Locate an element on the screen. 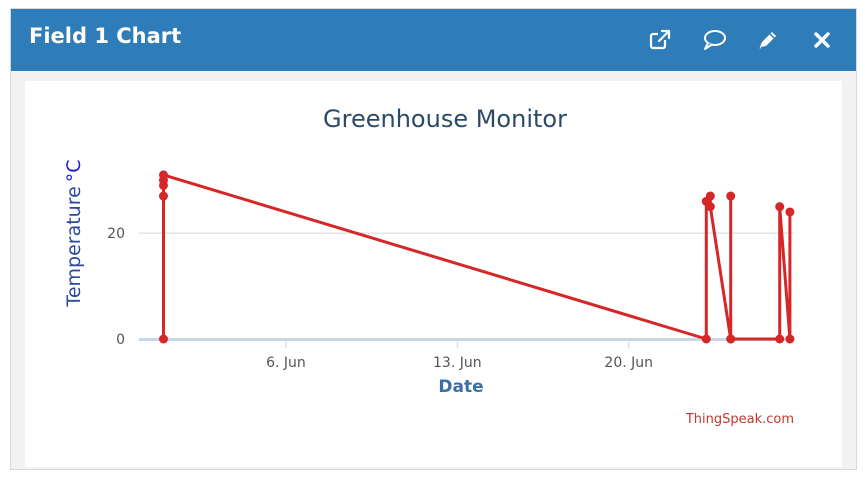 The width and height of the screenshot is (865, 480). x-axis-label: Date is located at coordinates (460, 387).